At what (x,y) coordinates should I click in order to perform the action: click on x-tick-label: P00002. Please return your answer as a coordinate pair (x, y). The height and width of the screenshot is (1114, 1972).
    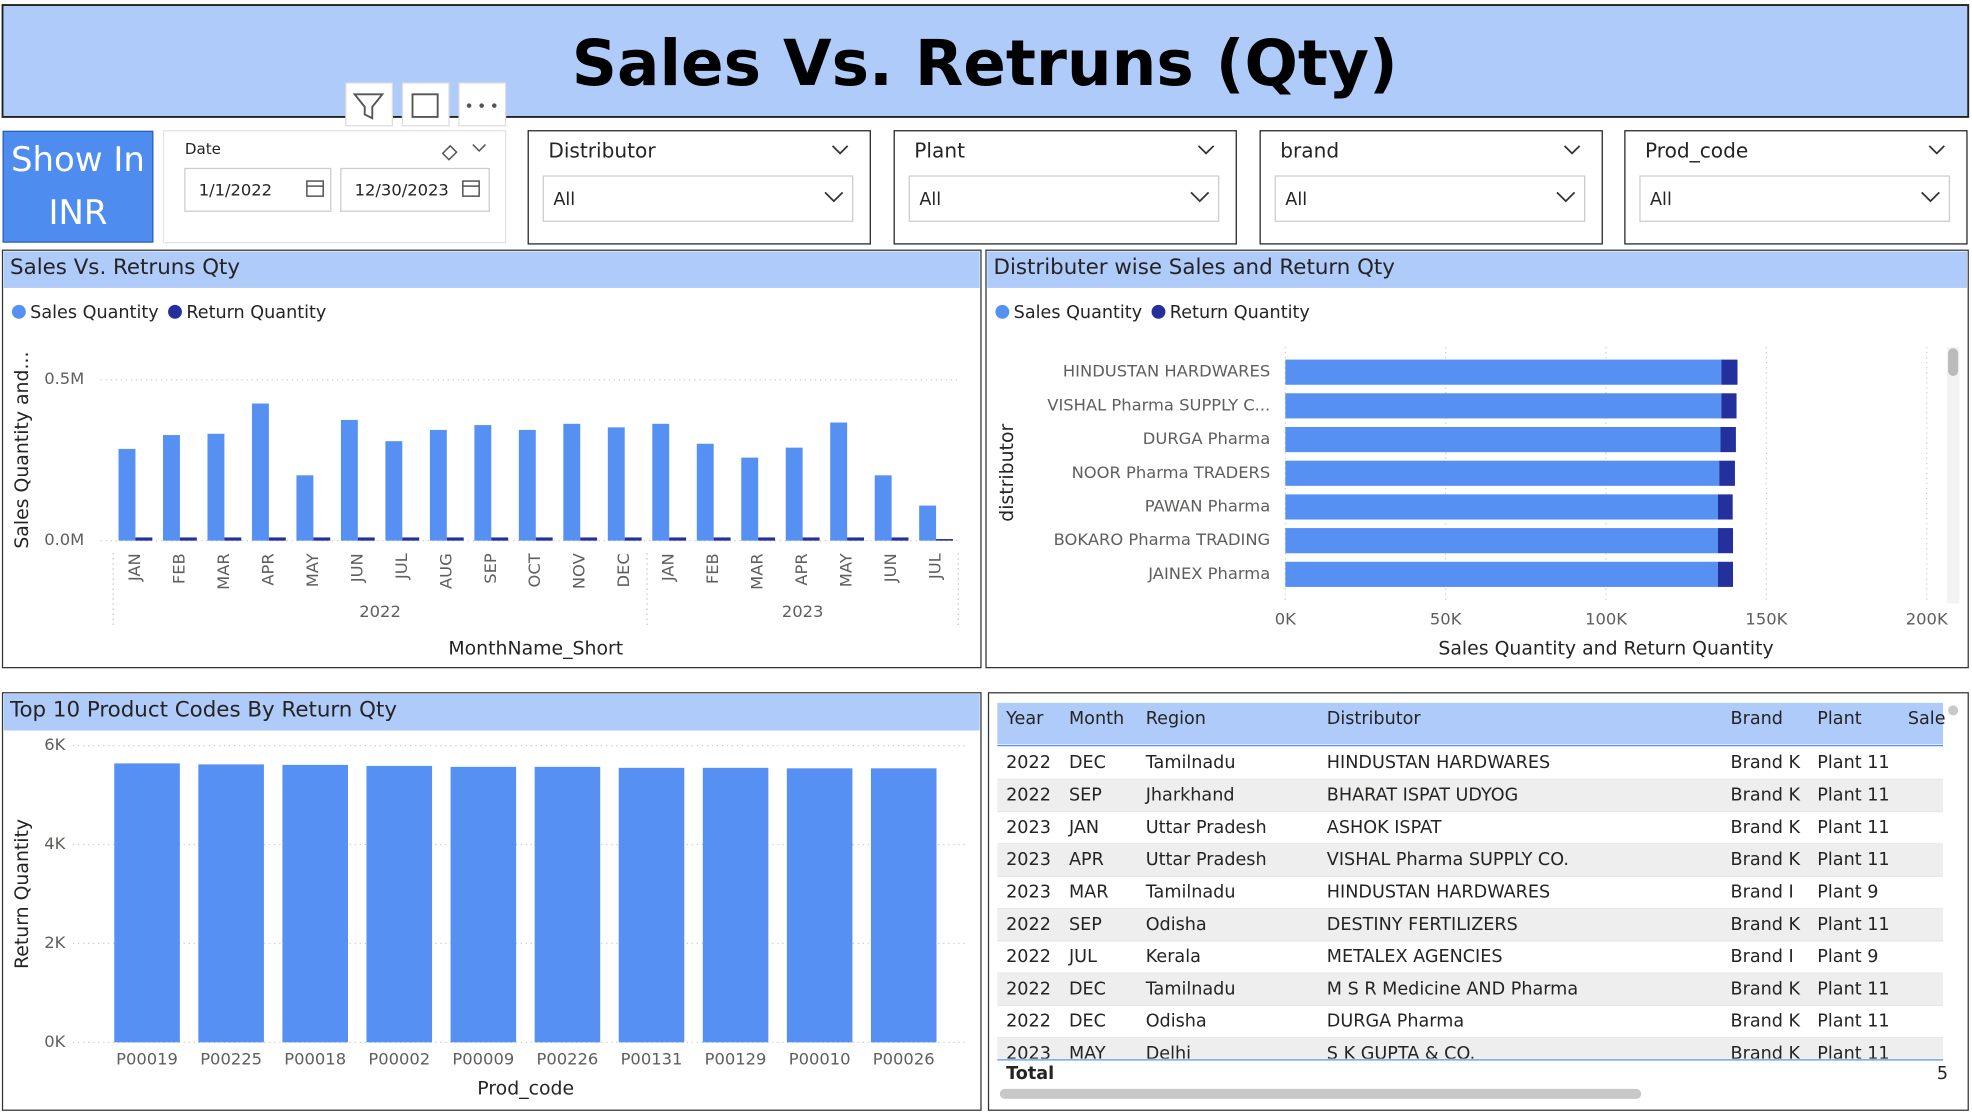
    Looking at the image, I should click on (399, 1058).